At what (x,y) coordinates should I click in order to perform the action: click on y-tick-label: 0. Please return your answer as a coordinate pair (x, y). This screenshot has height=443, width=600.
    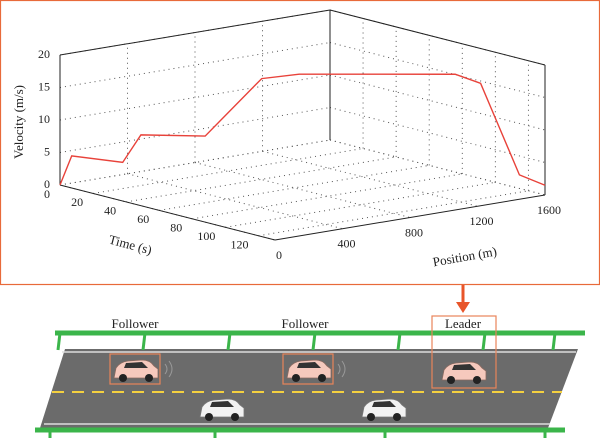
    Looking at the image, I should click on (47, 194).